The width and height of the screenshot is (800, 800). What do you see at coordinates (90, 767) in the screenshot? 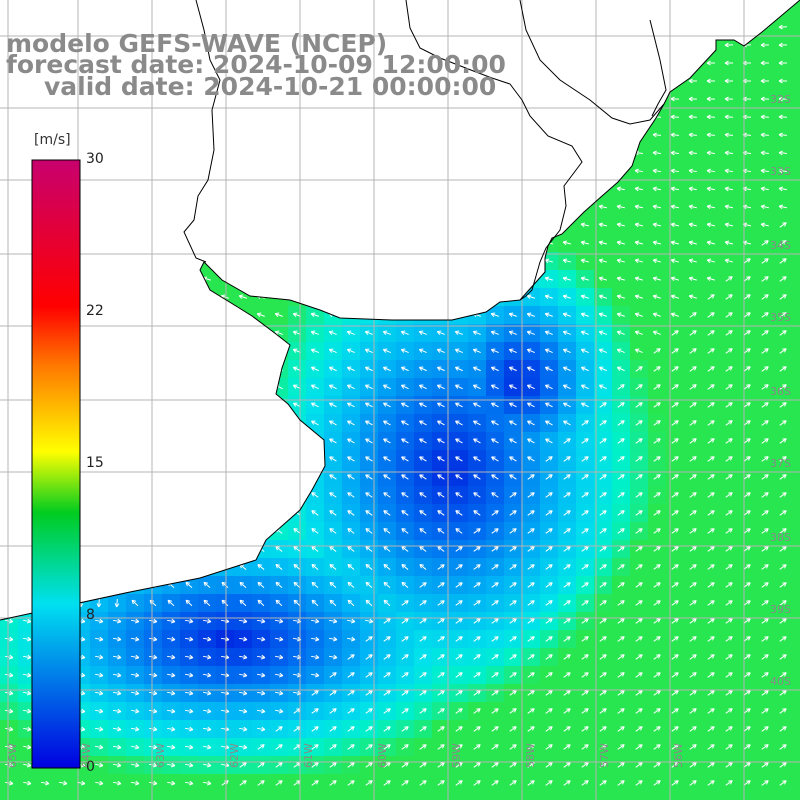
I see `colorbar-tick-0: 0` at bounding box center [90, 767].